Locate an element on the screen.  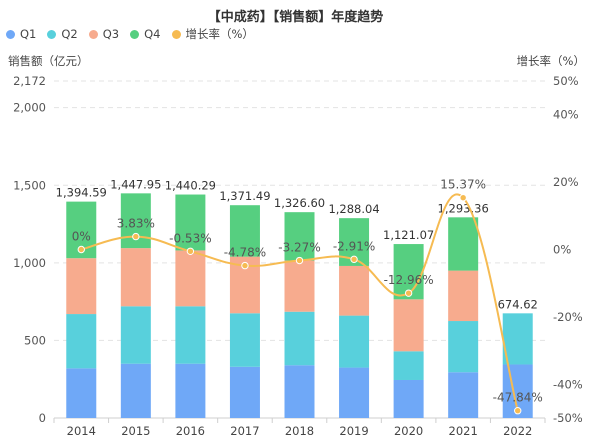
legend-item-q4: Q4 is located at coordinates (145, 34).